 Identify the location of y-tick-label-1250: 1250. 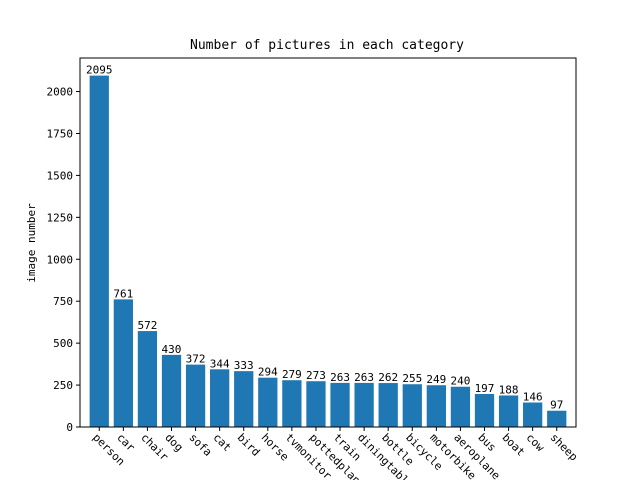
(60, 217).